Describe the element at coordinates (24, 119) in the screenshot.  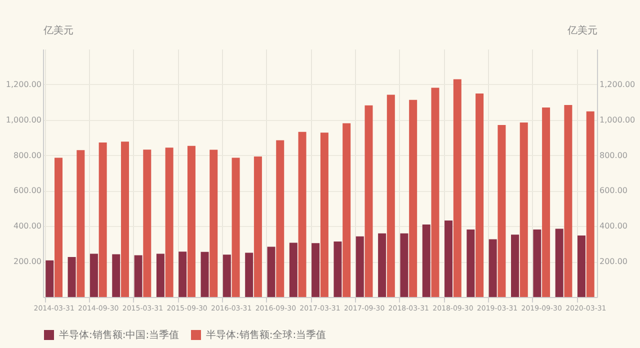
I see `y-tick-label: 1,000.00` at that location.